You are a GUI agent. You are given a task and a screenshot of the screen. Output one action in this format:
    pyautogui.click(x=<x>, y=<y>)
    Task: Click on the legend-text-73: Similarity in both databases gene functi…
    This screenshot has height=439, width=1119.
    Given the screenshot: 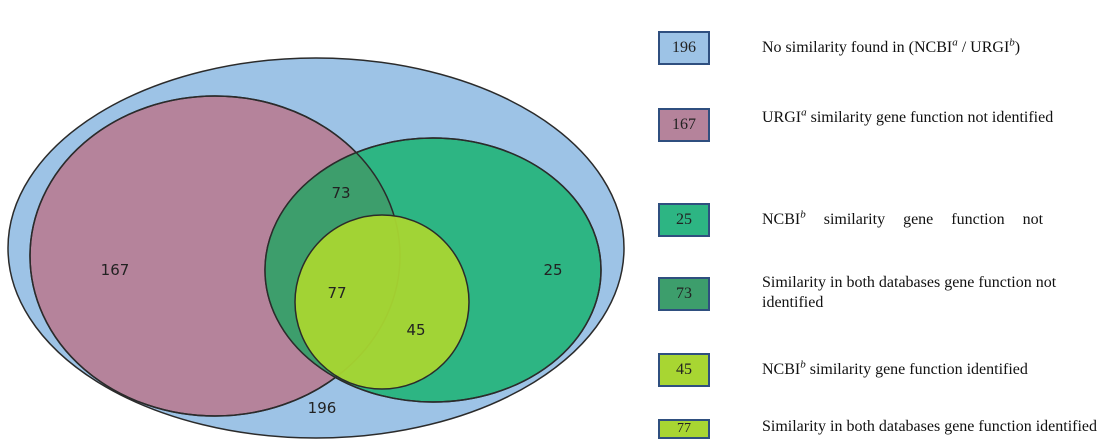 What is the action you would take?
    pyautogui.click(x=909, y=292)
    